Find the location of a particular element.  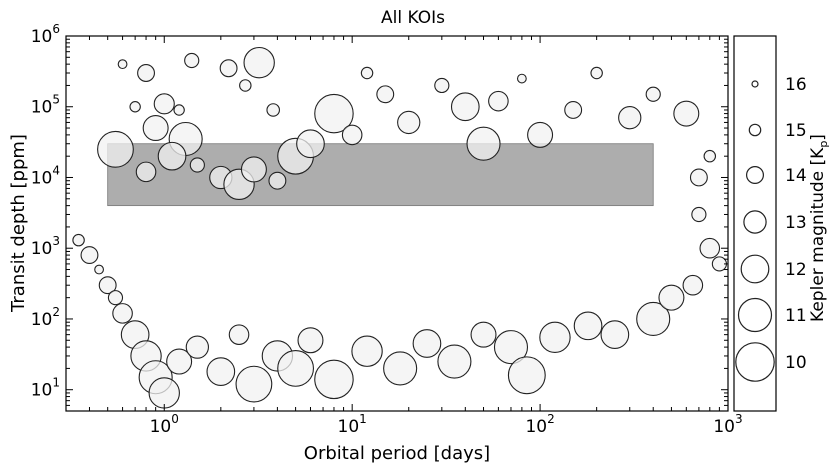

size-legend: 16 15 14 13 12 11 10 Kepler magnitude [Kp] is located at coordinates (781, 223).